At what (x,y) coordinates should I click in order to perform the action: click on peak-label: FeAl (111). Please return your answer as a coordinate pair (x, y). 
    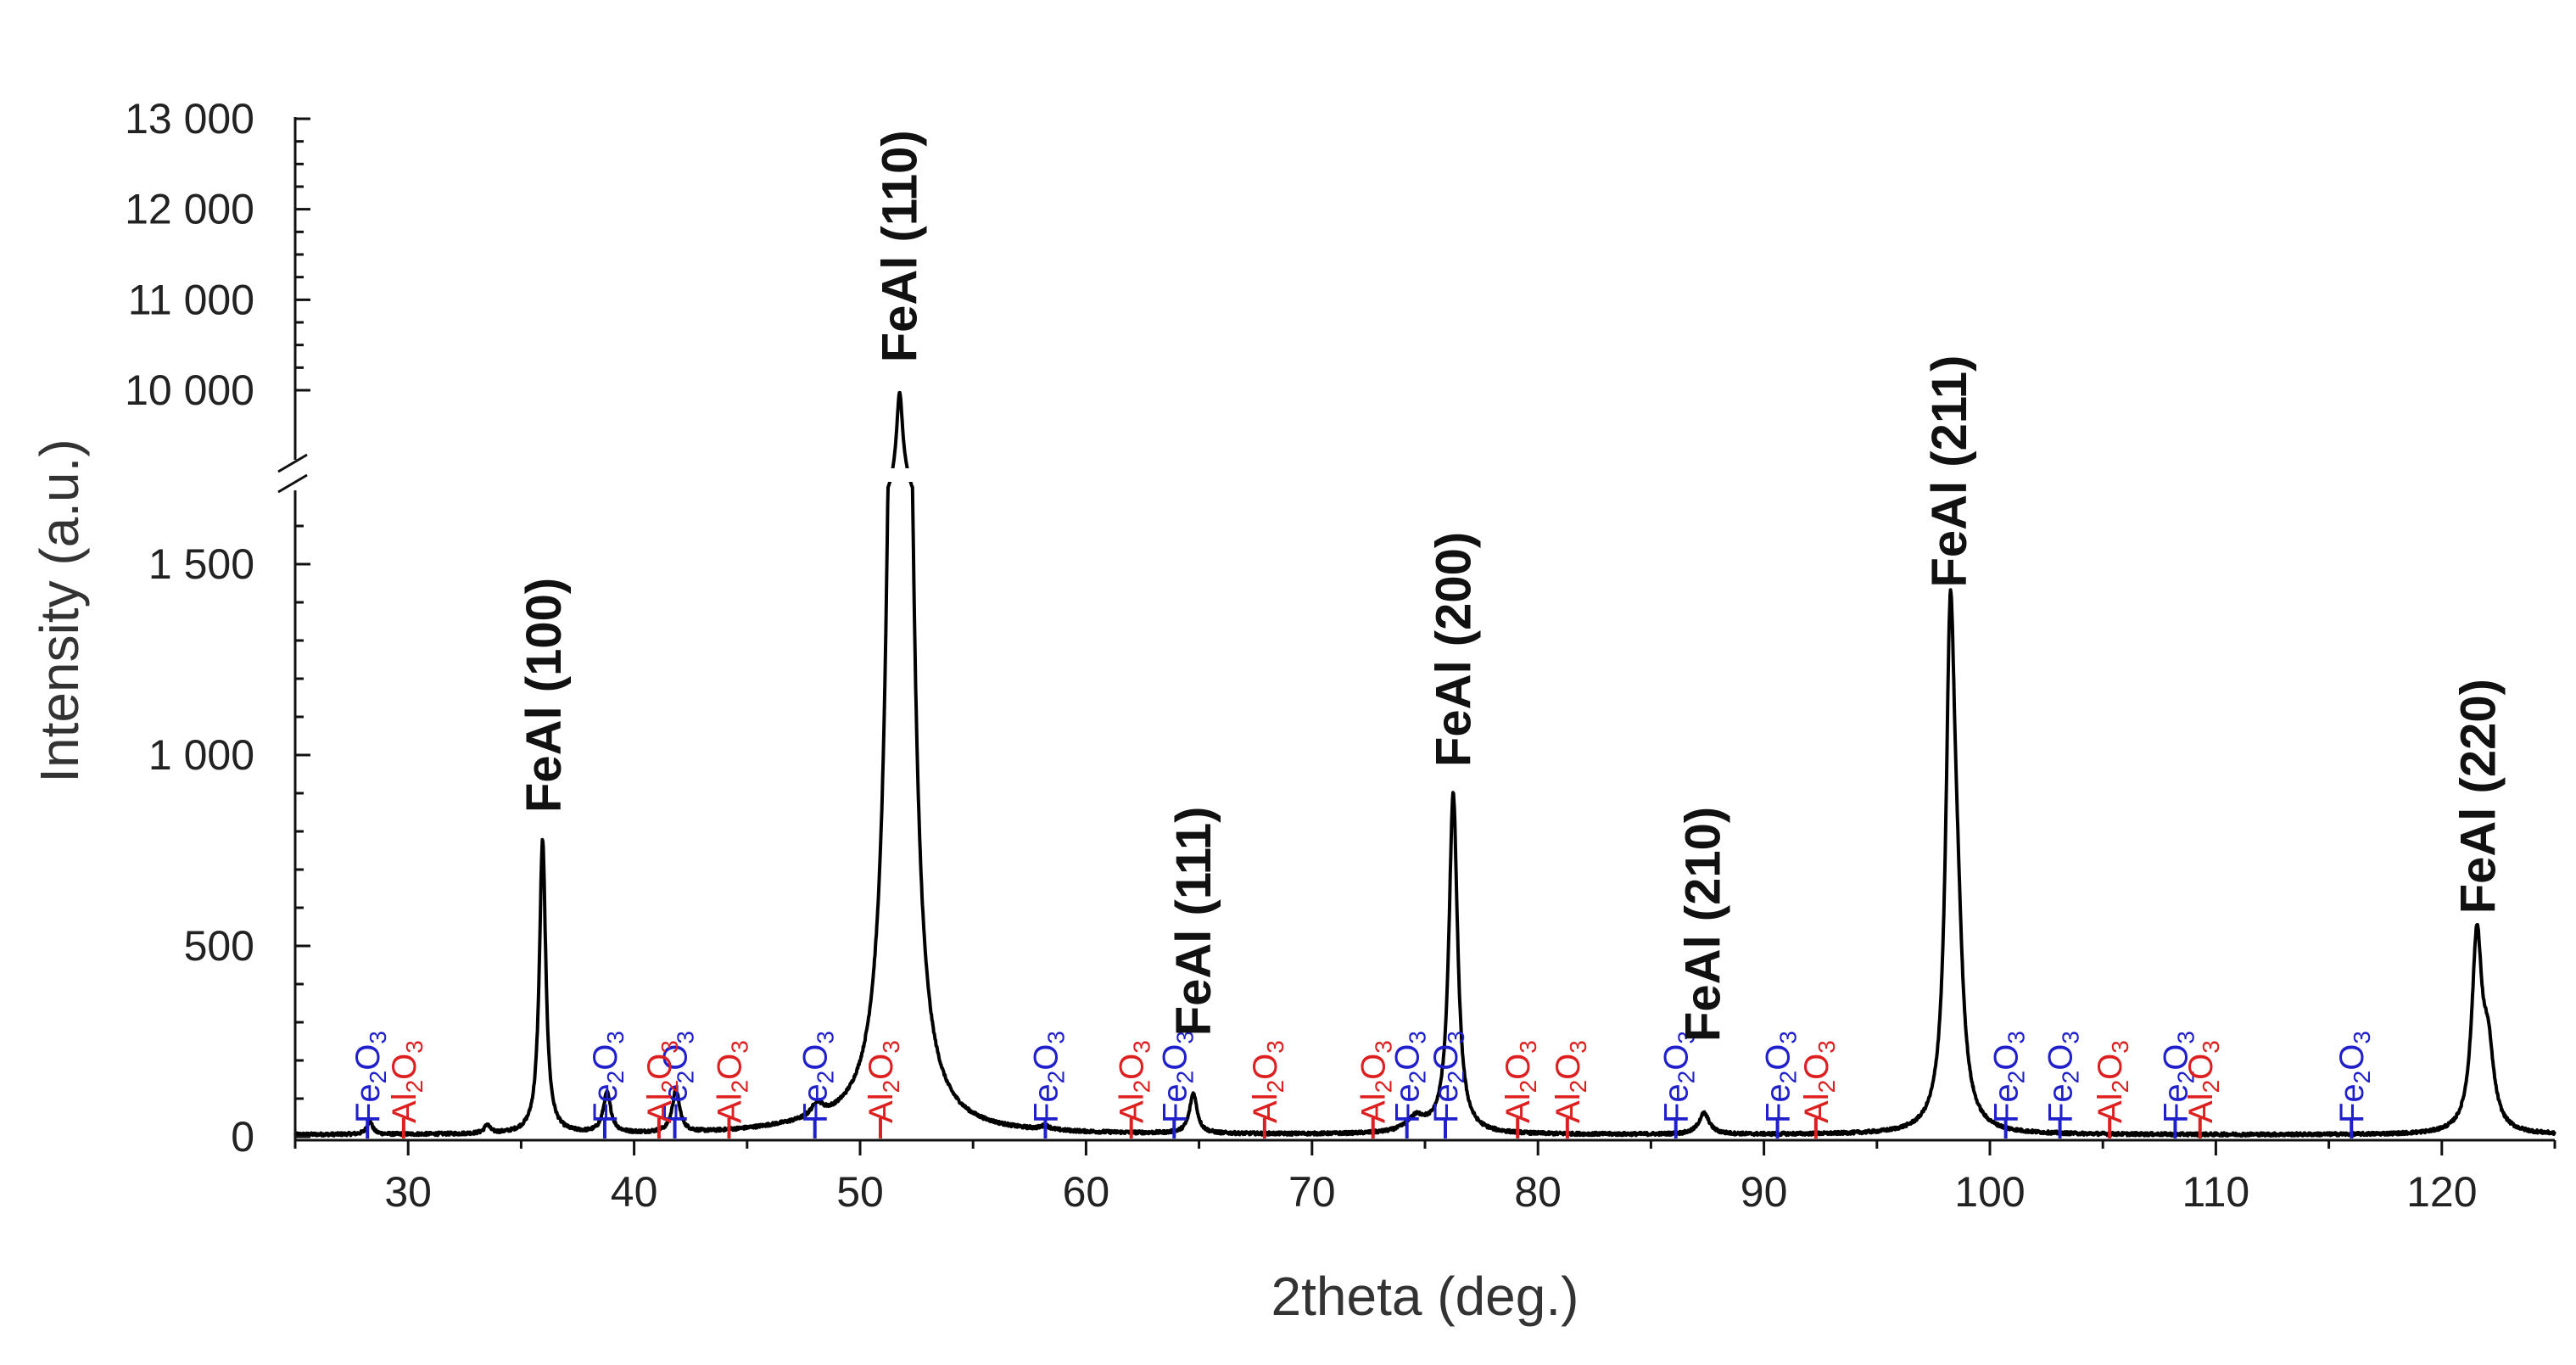
    Looking at the image, I should click on (1193, 921).